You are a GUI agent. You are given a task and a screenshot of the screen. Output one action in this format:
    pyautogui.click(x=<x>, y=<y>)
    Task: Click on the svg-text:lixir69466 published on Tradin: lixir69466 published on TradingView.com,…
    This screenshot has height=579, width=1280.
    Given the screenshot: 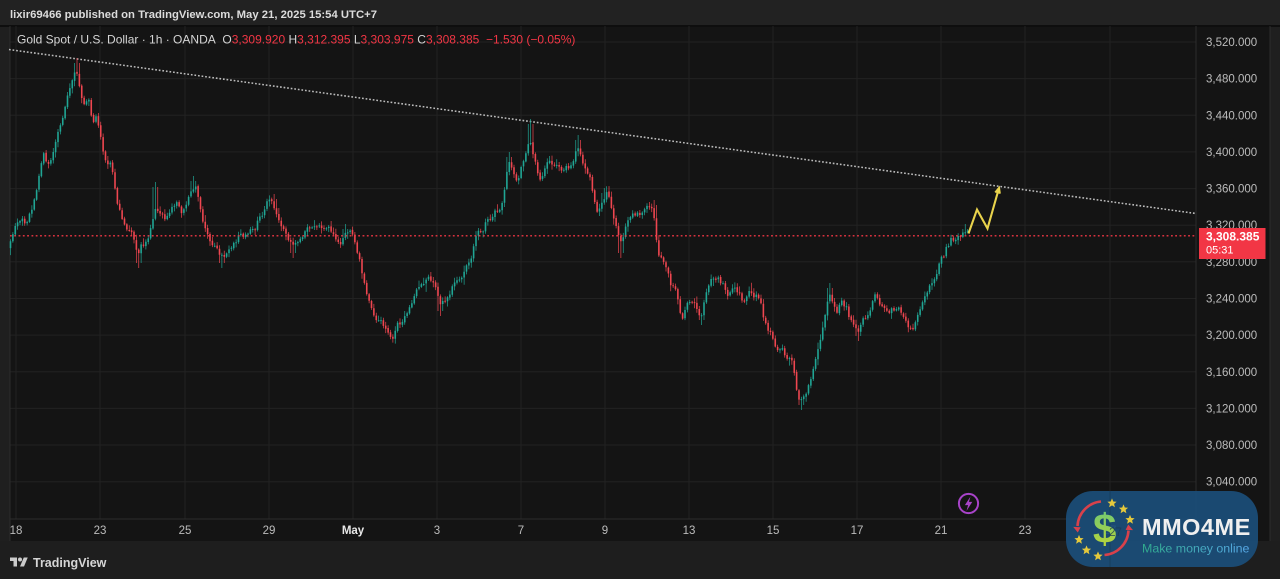 What is the action you would take?
    pyautogui.click(x=193, y=15)
    